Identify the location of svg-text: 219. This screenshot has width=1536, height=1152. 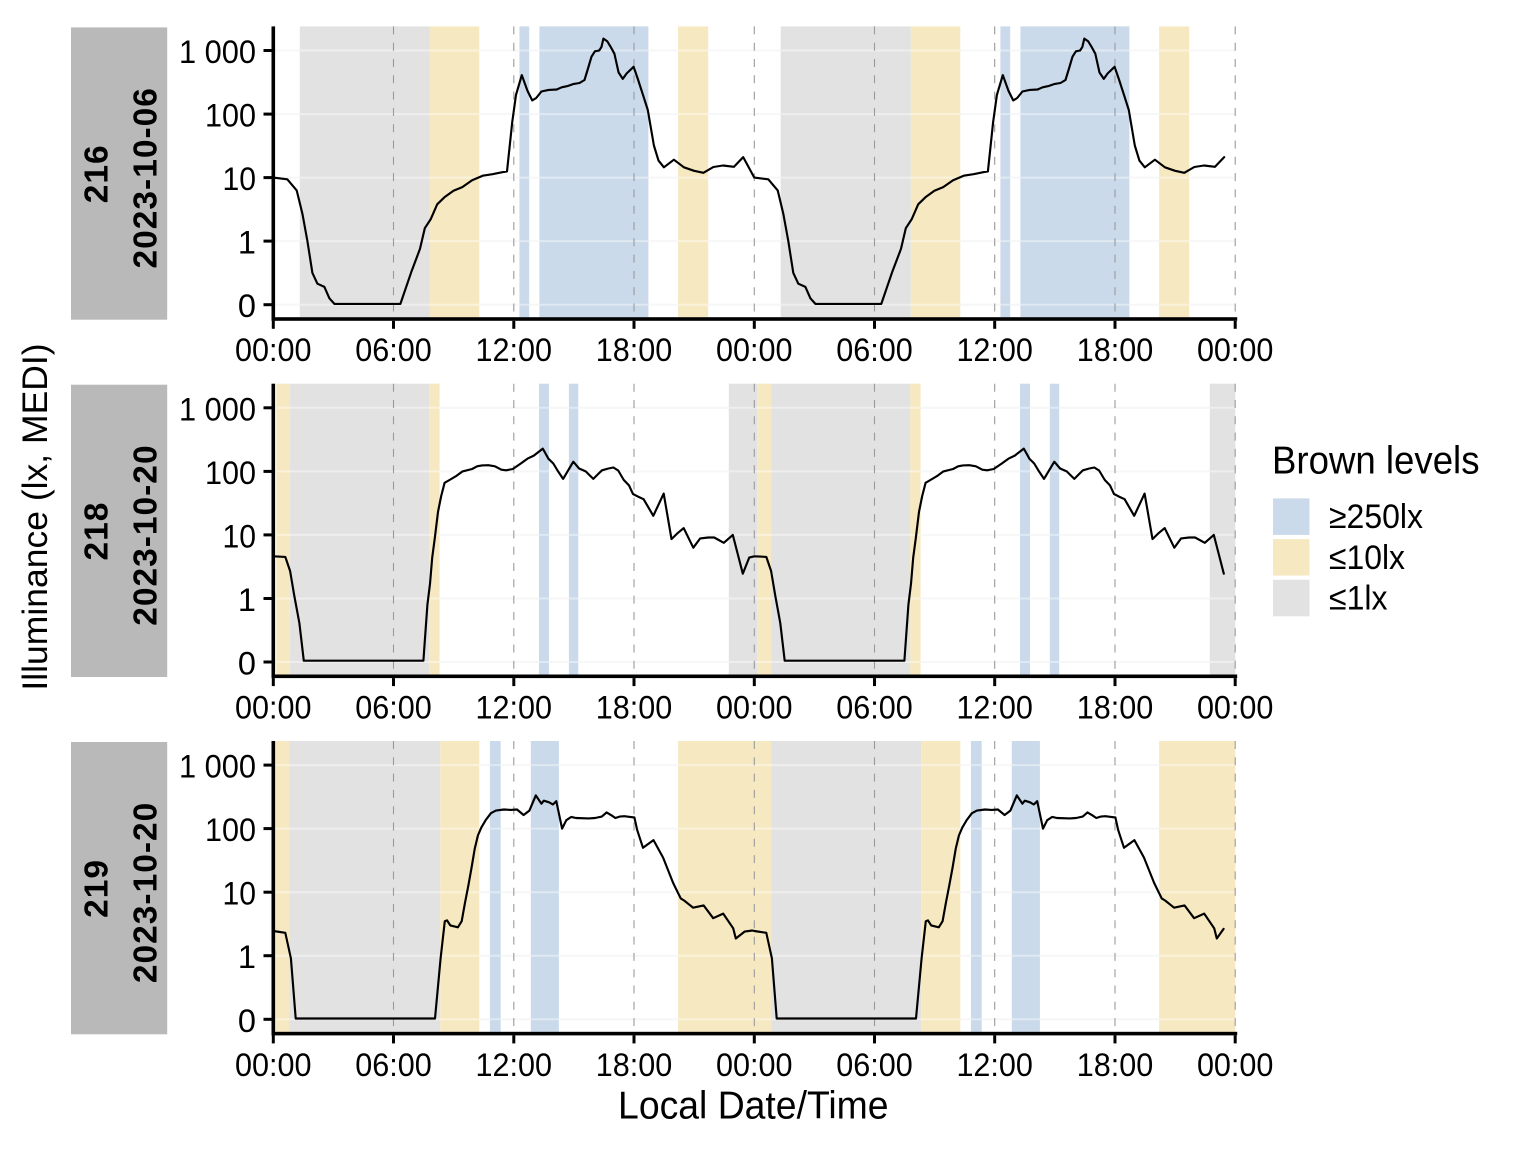
(96, 888).